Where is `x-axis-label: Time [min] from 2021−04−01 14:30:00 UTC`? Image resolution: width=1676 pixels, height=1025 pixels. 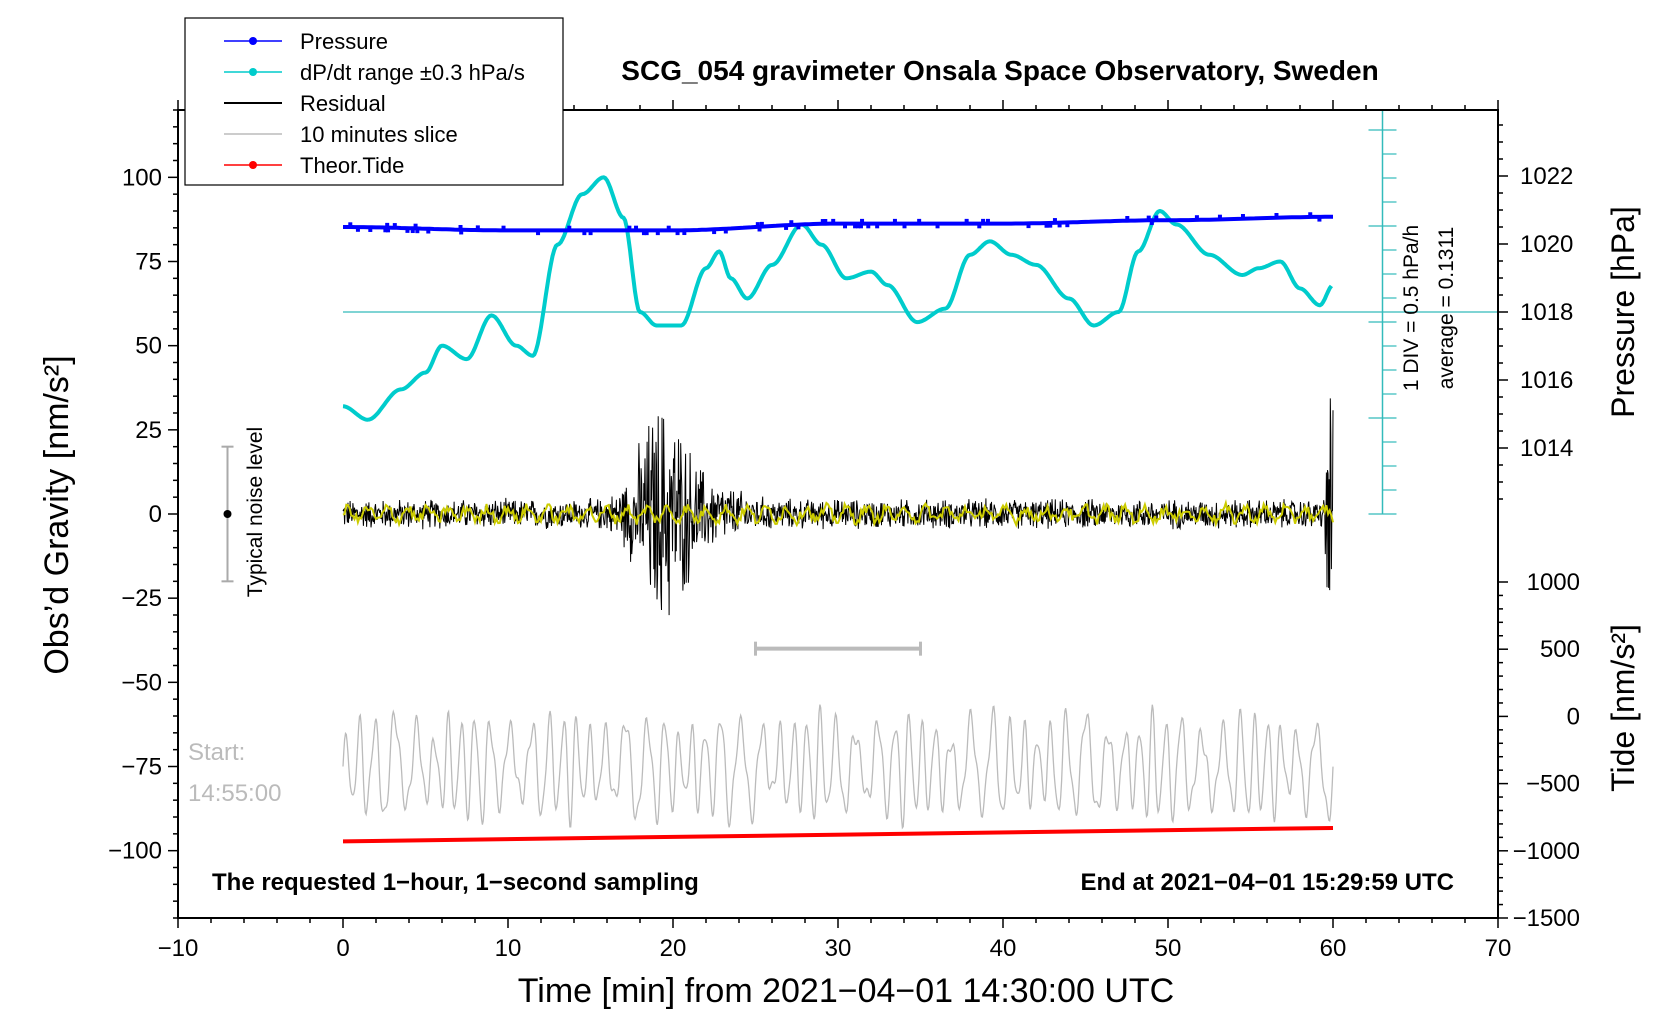 x-axis-label: Time [min] from 2021−04−01 14:30:00 UTC is located at coordinates (846, 991).